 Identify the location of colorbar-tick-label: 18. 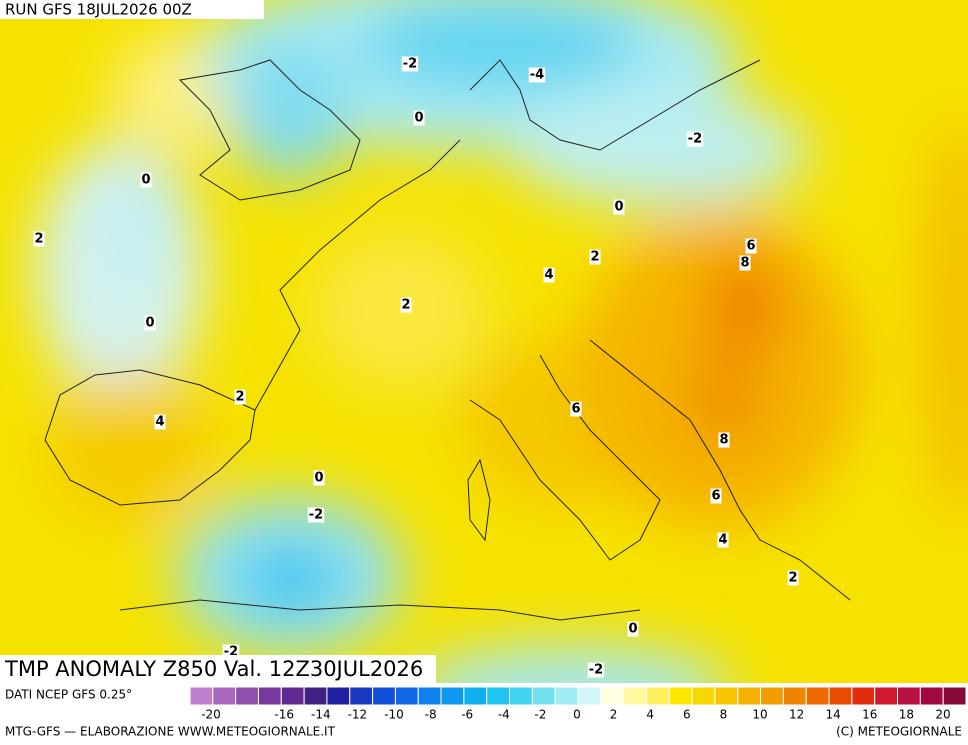
(906, 715).